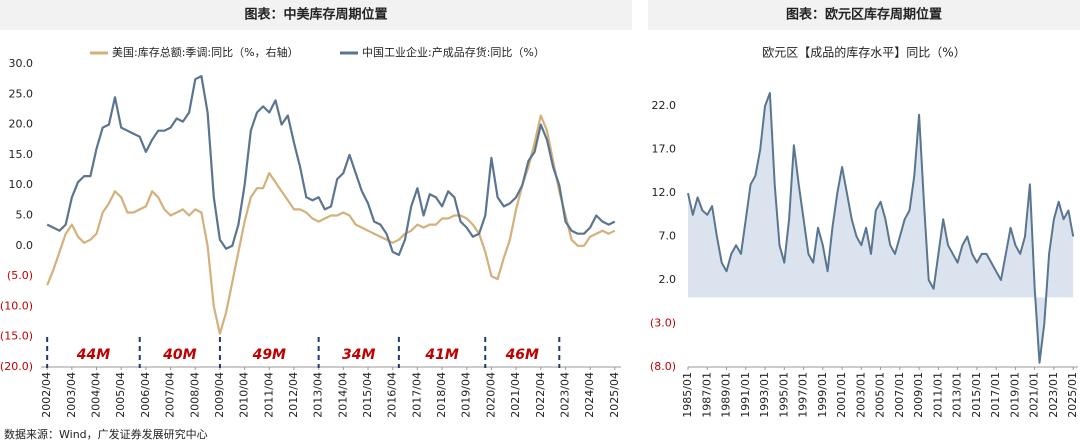  Describe the element at coordinates (441, 395) in the screenshot. I see `x-tick-label: 2018/04` at that location.